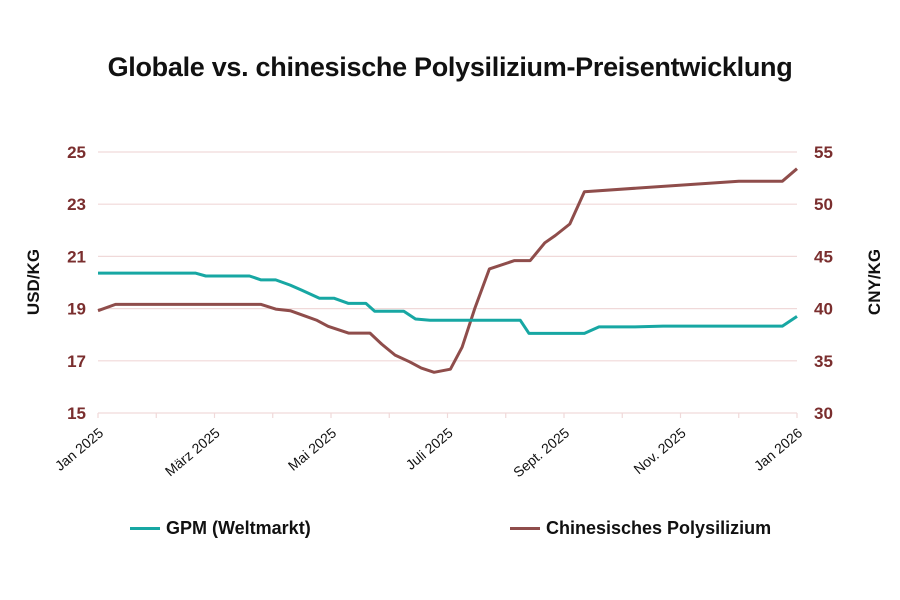 The image size is (900, 600). I want to click on right-tick-label: 30, so click(823, 413).